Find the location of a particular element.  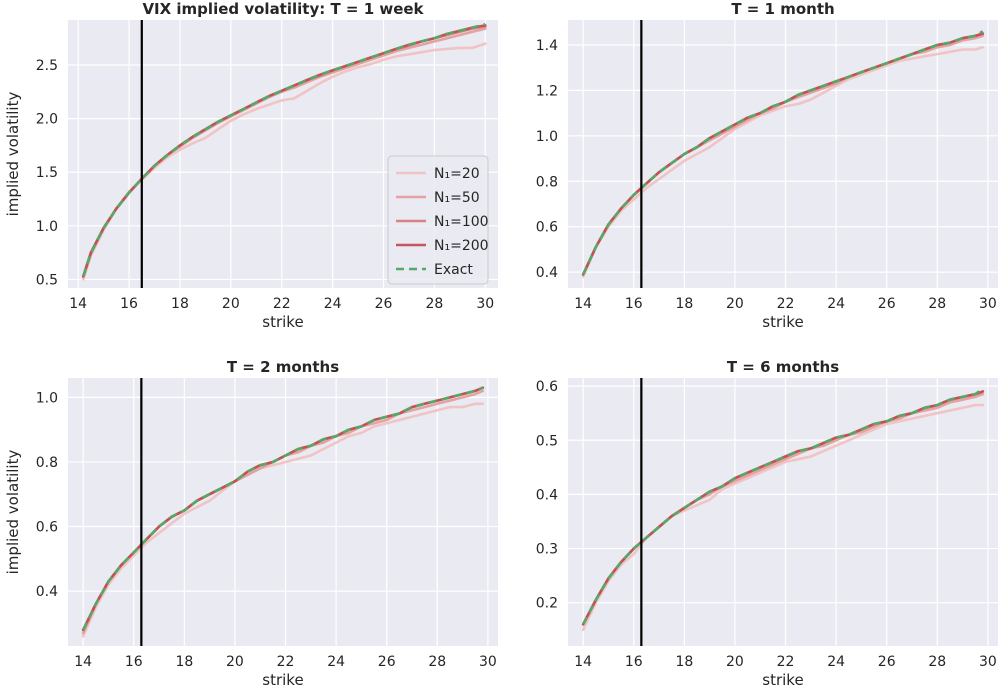

y-tick-label: 1.2 is located at coordinates (547, 91).